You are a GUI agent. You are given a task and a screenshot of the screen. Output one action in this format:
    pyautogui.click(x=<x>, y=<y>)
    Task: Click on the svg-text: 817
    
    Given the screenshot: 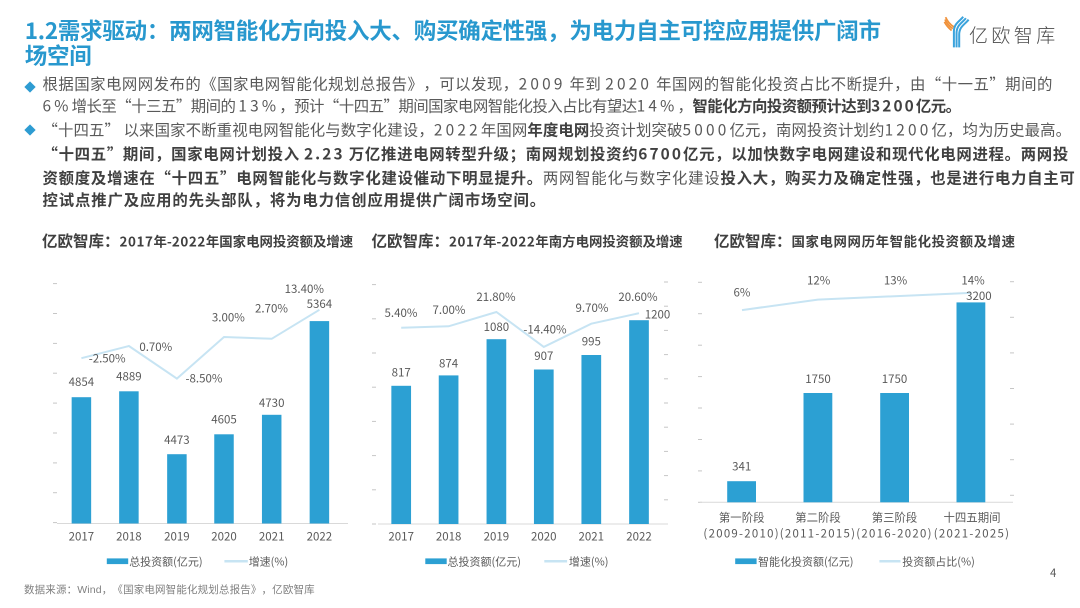 What is the action you would take?
    pyautogui.click(x=401, y=373)
    